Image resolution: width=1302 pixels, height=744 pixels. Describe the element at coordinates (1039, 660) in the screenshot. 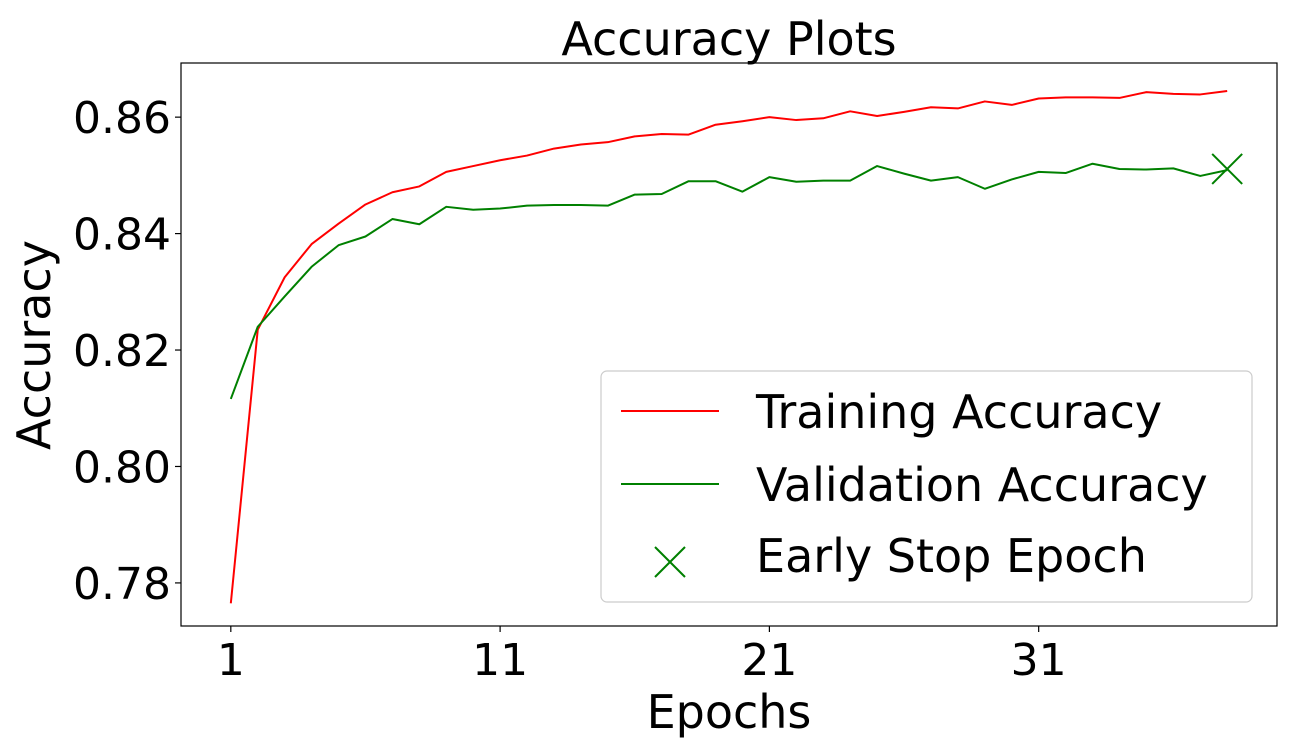

I see `x-tick-label: 31` at that location.